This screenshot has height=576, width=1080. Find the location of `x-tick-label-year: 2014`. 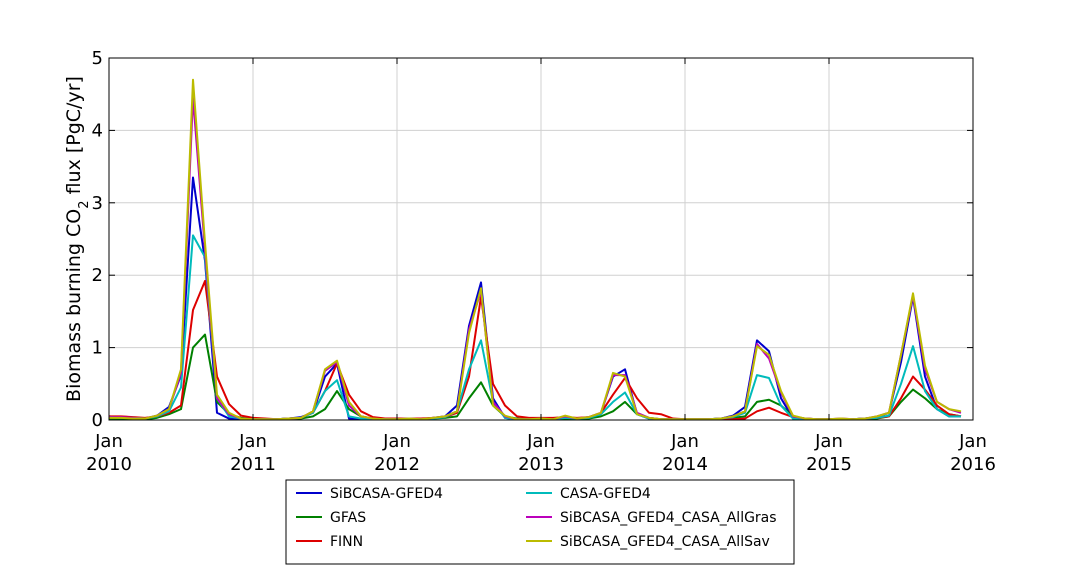

x-tick-label-year: 2014 is located at coordinates (685, 464).